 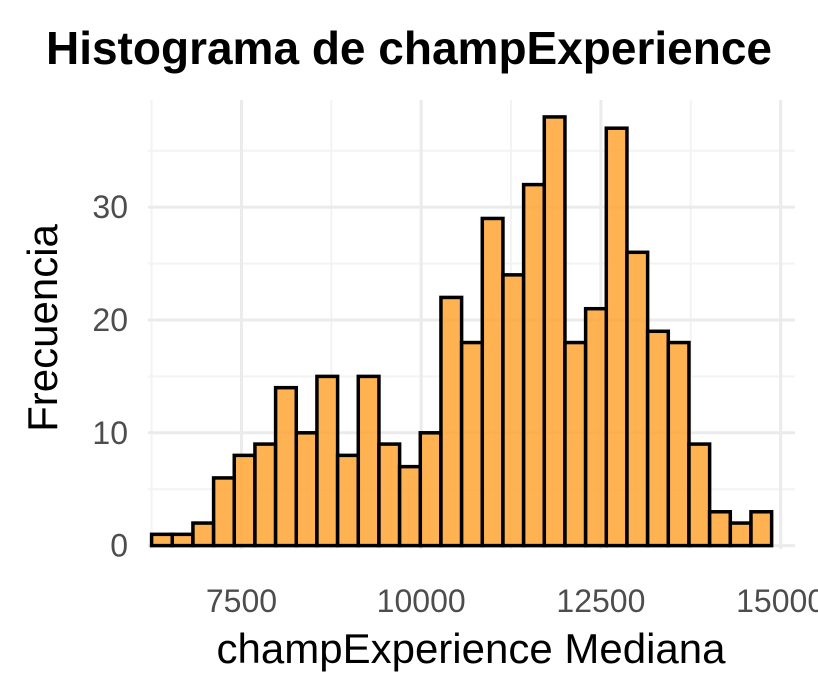 I want to click on y-tick-label: 30, so click(x=110, y=207).